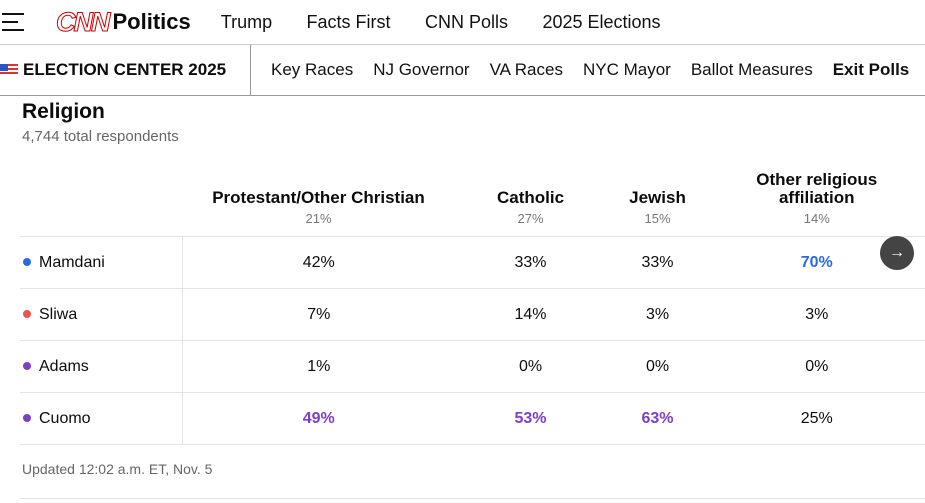 Image resolution: width=925 pixels, height=503 pixels. I want to click on election-center-label: ELECTION CENTER 2025, so click(125, 69).